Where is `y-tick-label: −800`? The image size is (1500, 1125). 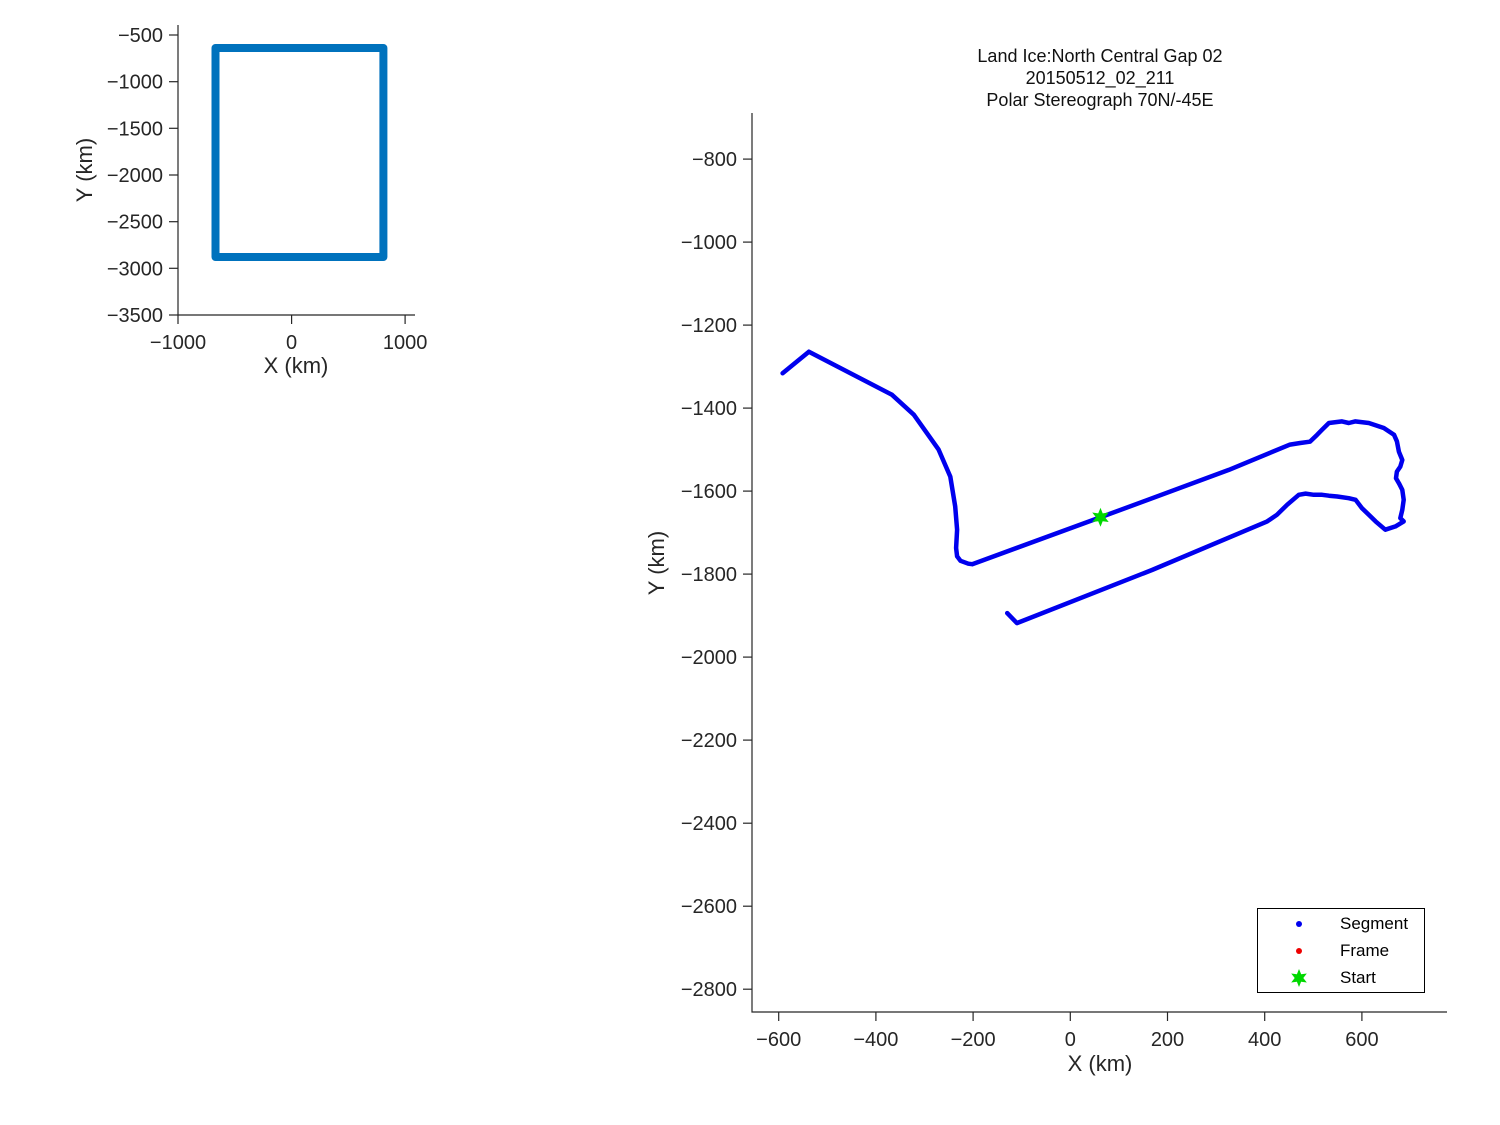 y-tick-label: −800 is located at coordinates (714, 160).